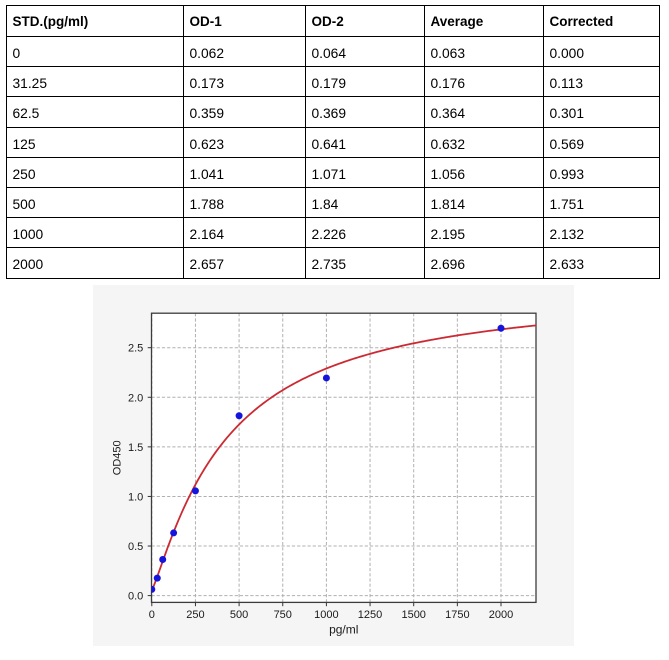 The height and width of the screenshot is (660, 669). I want to click on svg-text: 750, so click(283, 615).